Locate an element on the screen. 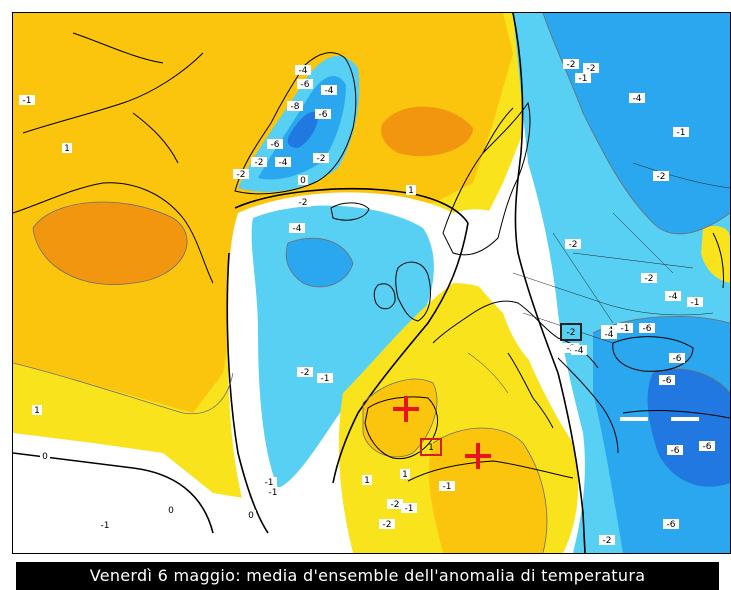  warm-region-canada-strong is located at coordinates (110, 243).